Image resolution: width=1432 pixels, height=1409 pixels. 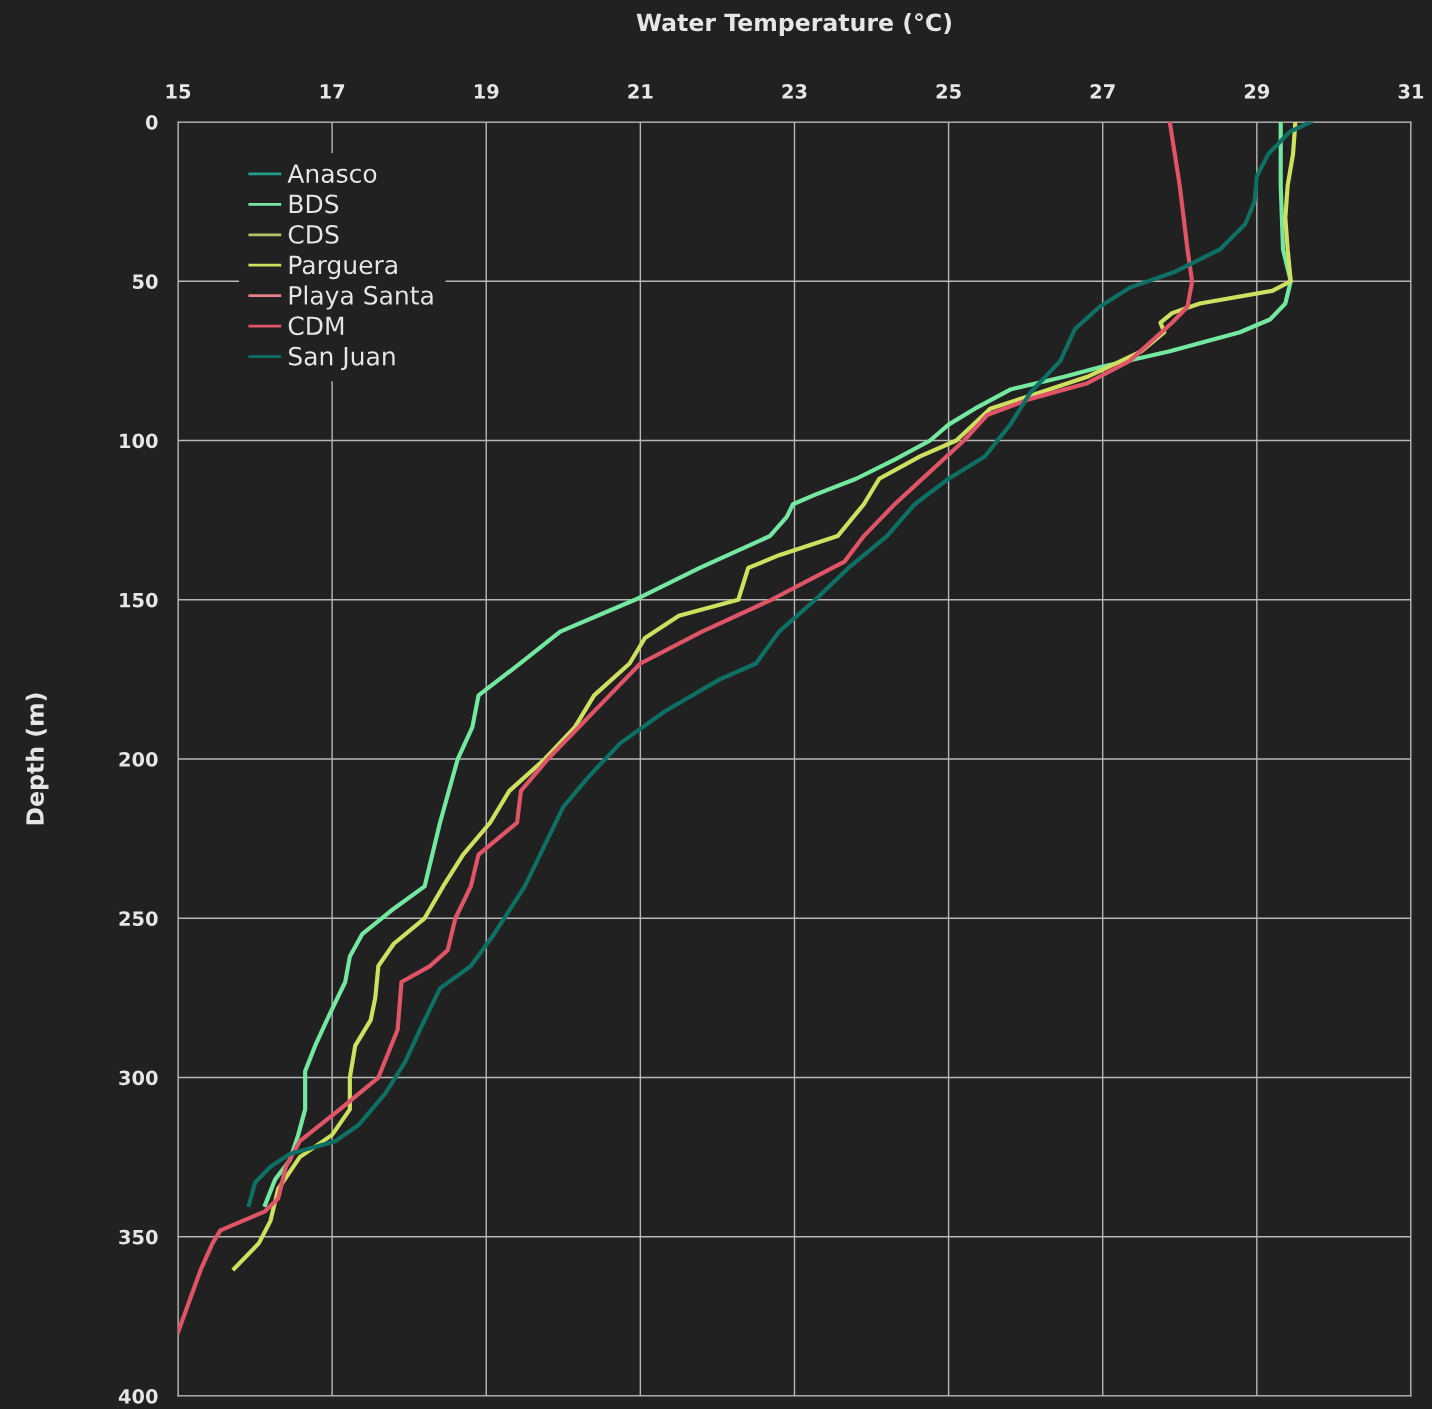 I want to click on legend-label: San Juan, so click(x=341, y=358).